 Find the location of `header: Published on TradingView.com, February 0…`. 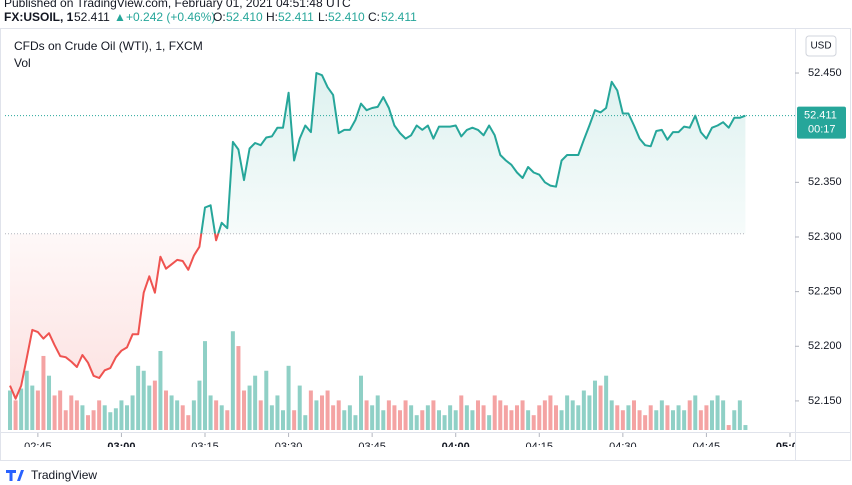

header: Published on TradingView.com, February 0… is located at coordinates (210, 12).